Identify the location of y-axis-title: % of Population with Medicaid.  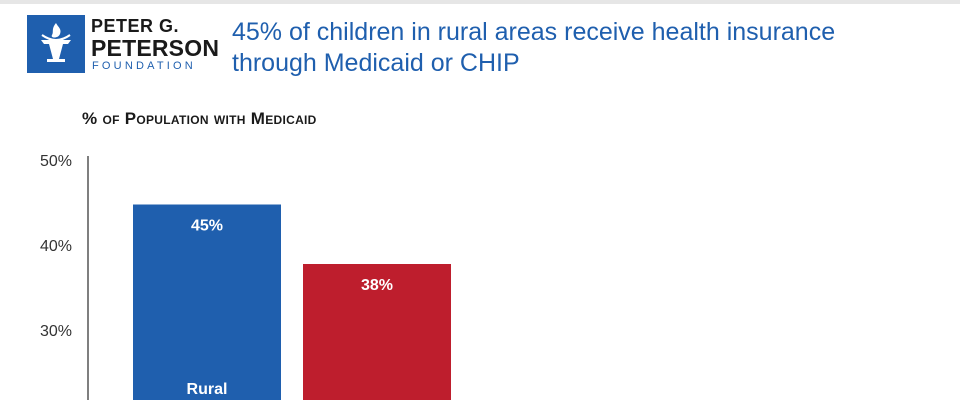
(199, 118).